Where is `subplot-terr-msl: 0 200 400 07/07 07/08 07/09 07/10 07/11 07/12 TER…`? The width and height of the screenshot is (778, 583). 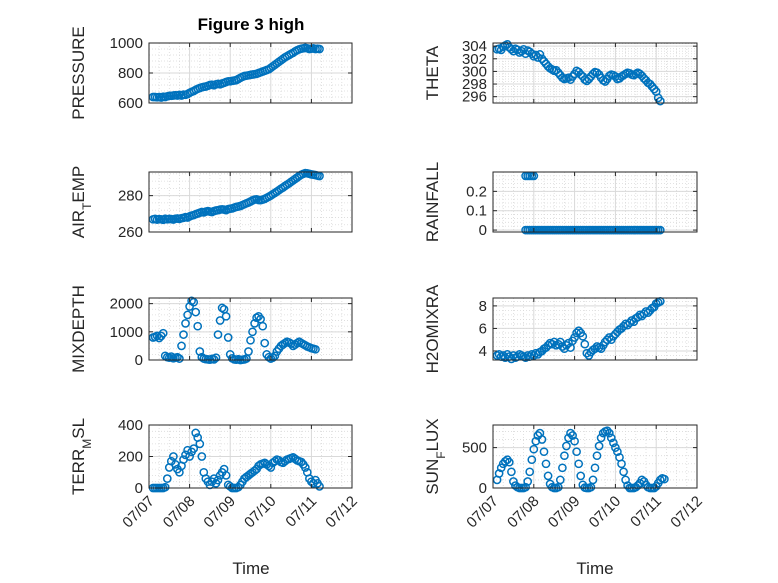
subplot-terr-msl: 0 200 400 07/07 07/08 07/09 07/10 07/11 07/12 TER… is located at coordinates (215, 474).